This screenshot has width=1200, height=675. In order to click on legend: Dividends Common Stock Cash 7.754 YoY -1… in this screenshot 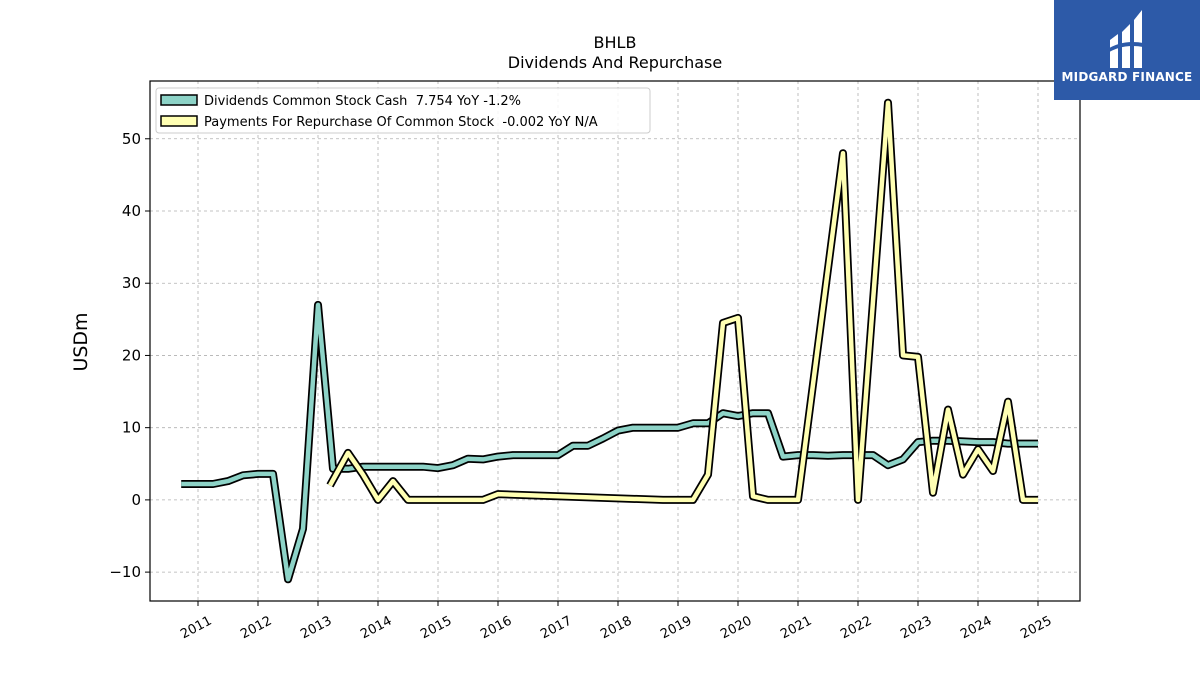, I will do `click(403, 110)`.